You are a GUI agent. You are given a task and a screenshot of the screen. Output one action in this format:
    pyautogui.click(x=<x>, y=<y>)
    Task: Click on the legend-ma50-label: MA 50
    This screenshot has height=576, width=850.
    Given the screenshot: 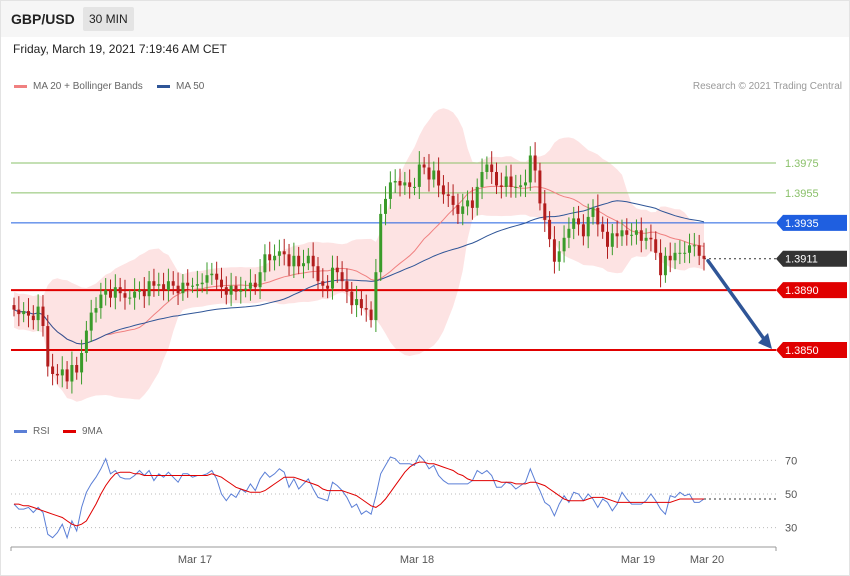 What is the action you would take?
    pyautogui.click(x=190, y=86)
    